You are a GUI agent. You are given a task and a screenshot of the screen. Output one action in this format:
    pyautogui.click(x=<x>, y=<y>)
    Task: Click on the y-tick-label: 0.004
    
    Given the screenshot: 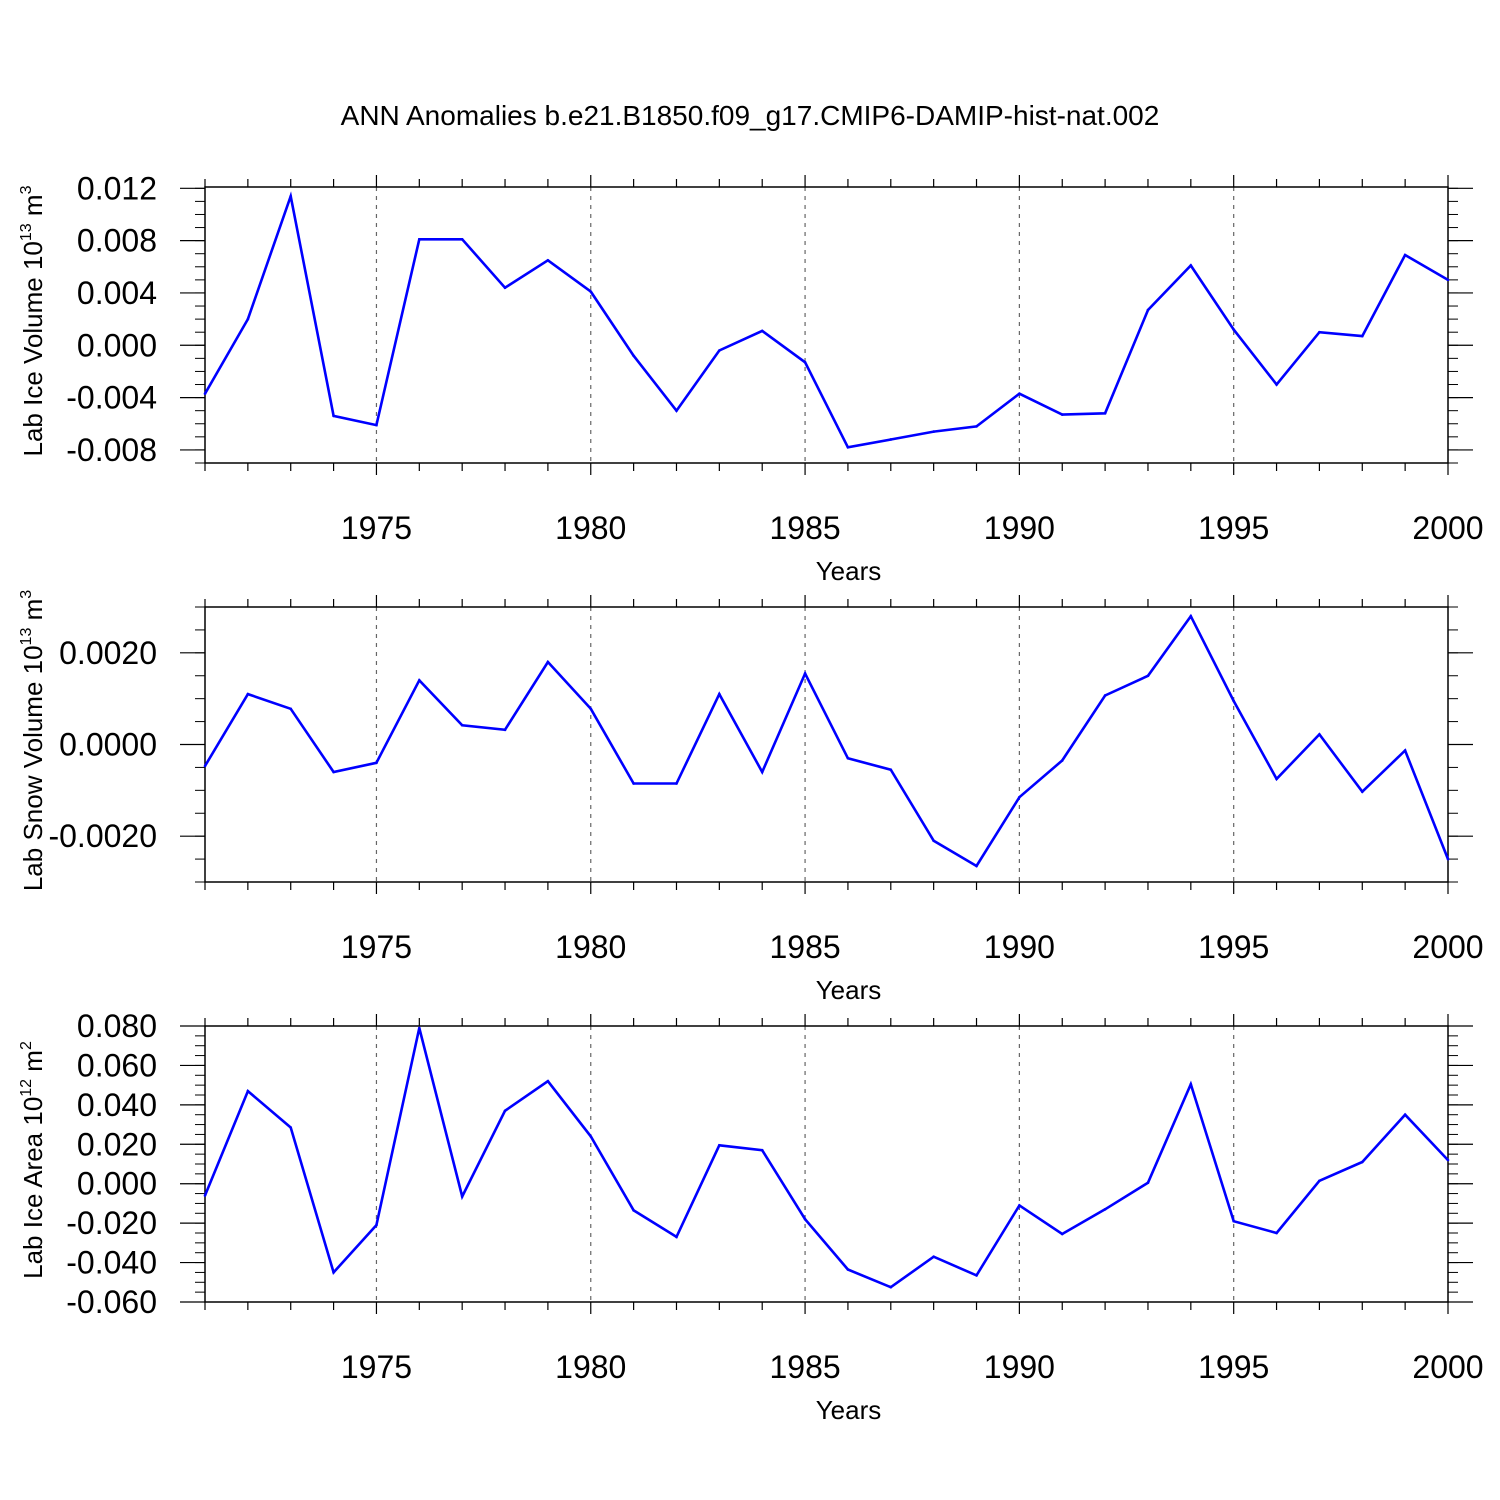 What is the action you would take?
    pyautogui.click(x=117, y=293)
    